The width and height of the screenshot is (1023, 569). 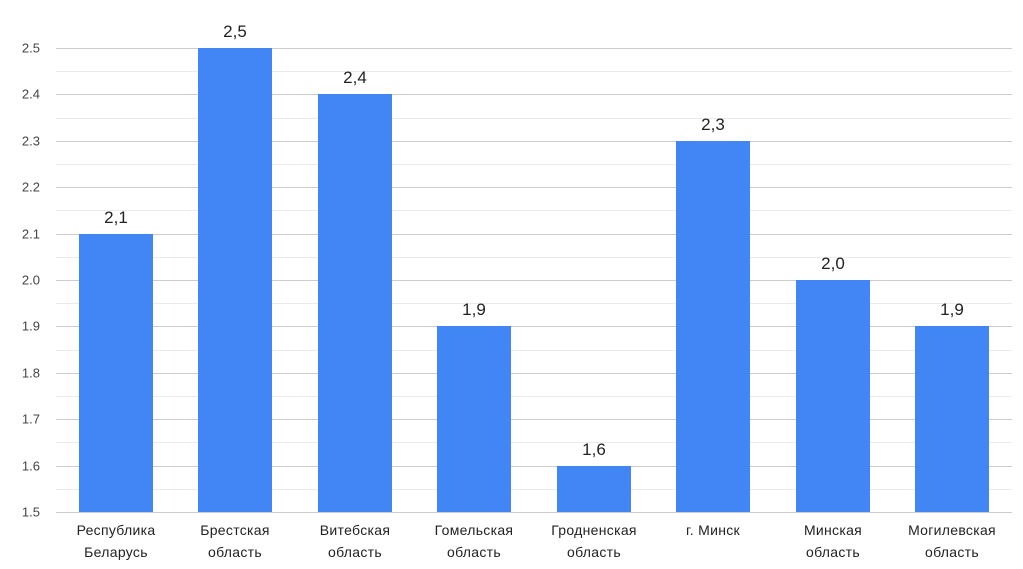 What do you see at coordinates (116, 217) in the screenshot?
I see `bar-value-label: 2,1` at bounding box center [116, 217].